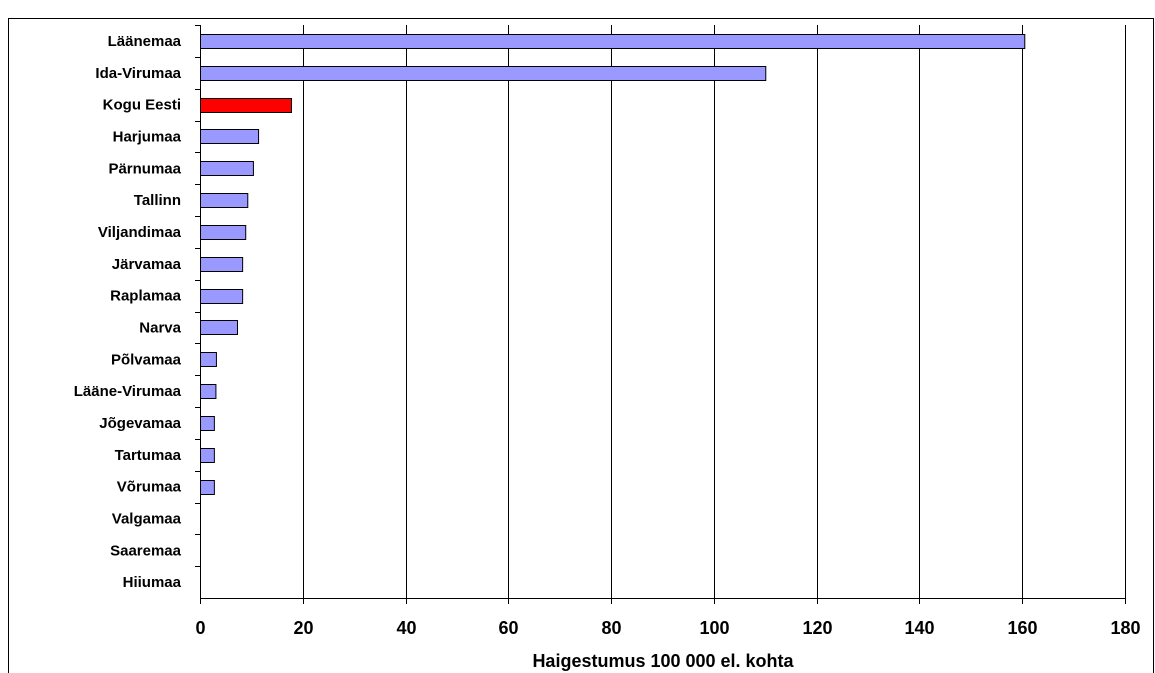 The width and height of the screenshot is (1155, 673). I want to click on category-label: Raplamaa, so click(146, 296).